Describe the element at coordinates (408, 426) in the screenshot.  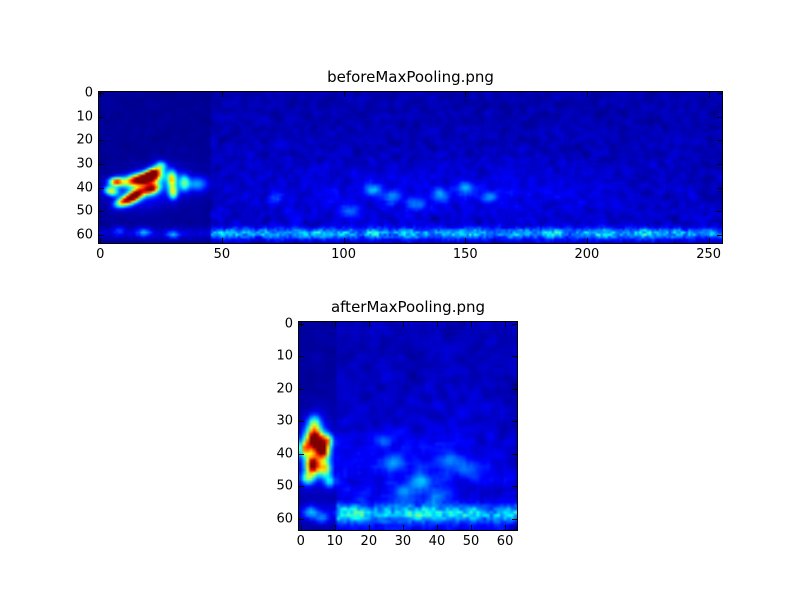
I see `after-pooling-heatmap` at that location.